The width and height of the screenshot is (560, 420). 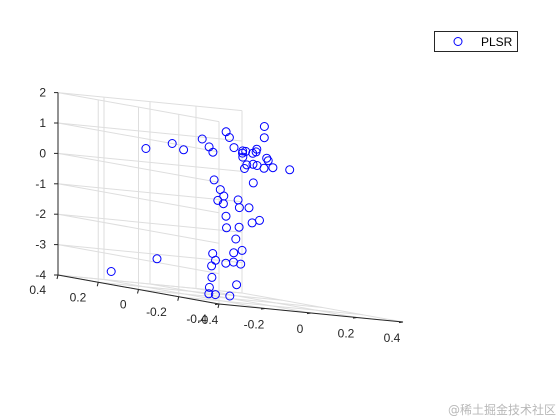 I want to click on y-tick-label: 0.2, so click(x=78, y=297).